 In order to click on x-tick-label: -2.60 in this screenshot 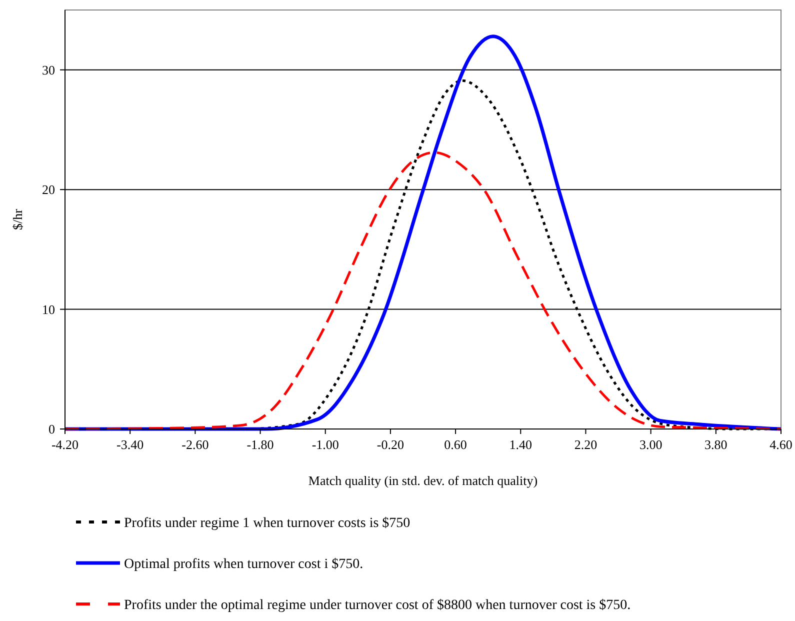, I will do `click(195, 444)`.